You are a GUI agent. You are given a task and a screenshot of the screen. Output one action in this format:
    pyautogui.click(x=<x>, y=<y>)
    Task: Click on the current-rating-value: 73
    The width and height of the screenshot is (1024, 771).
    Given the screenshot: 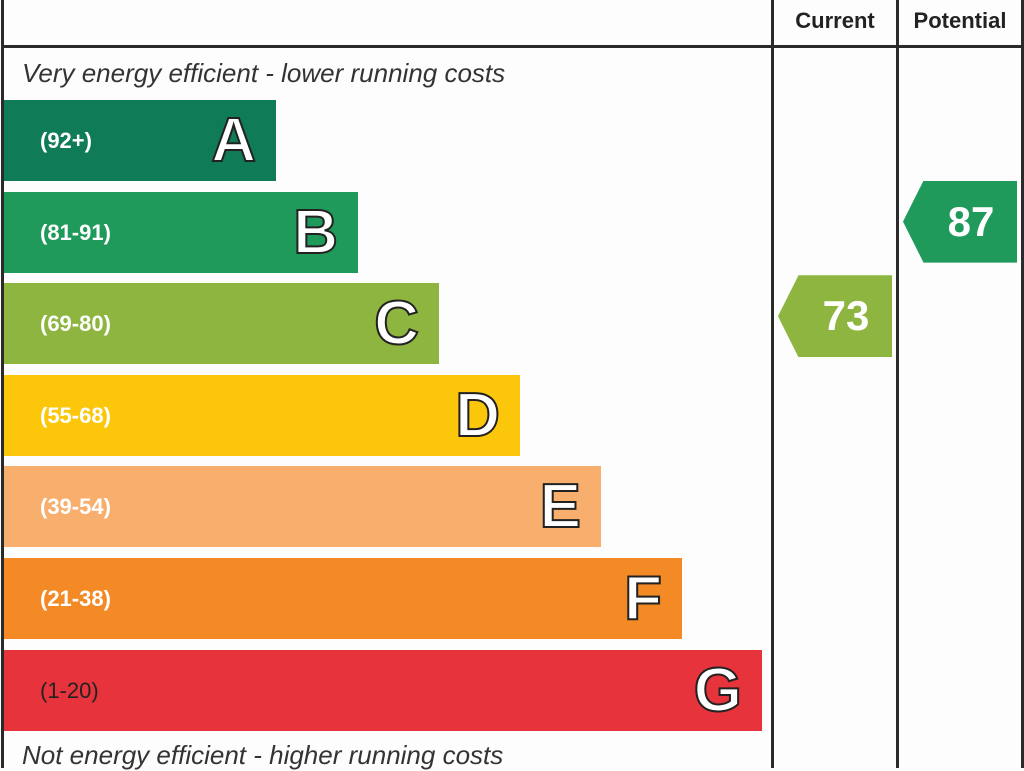 What is the action you would take?
    pyautogui.click(x=846, y=316)
    